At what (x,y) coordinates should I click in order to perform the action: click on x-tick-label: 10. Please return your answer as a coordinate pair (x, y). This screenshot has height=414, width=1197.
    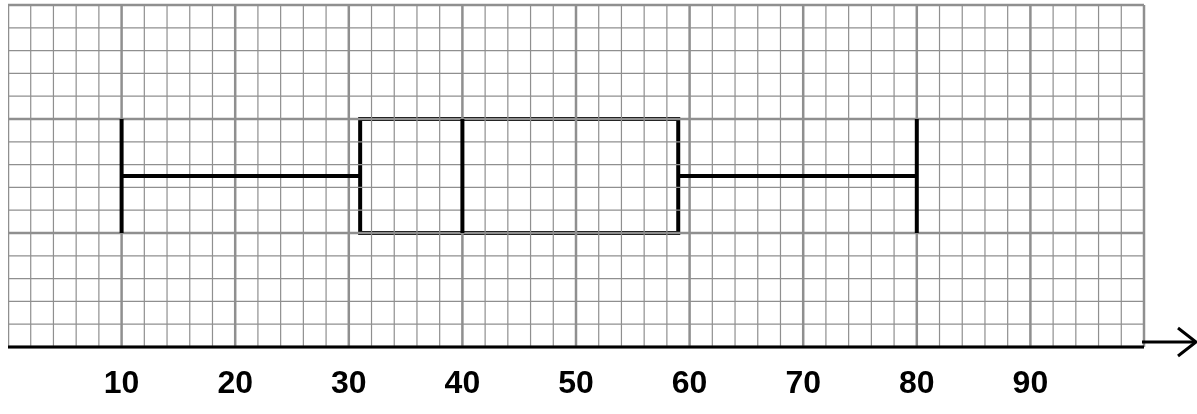
    Looking at the image, I should click on (121, 382).